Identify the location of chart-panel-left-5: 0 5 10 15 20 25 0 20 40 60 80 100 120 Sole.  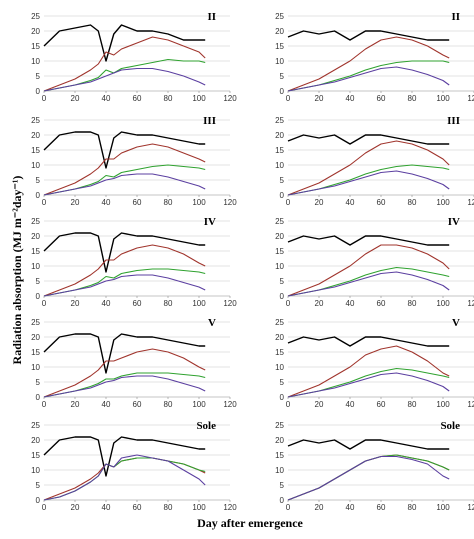
(134, 466).